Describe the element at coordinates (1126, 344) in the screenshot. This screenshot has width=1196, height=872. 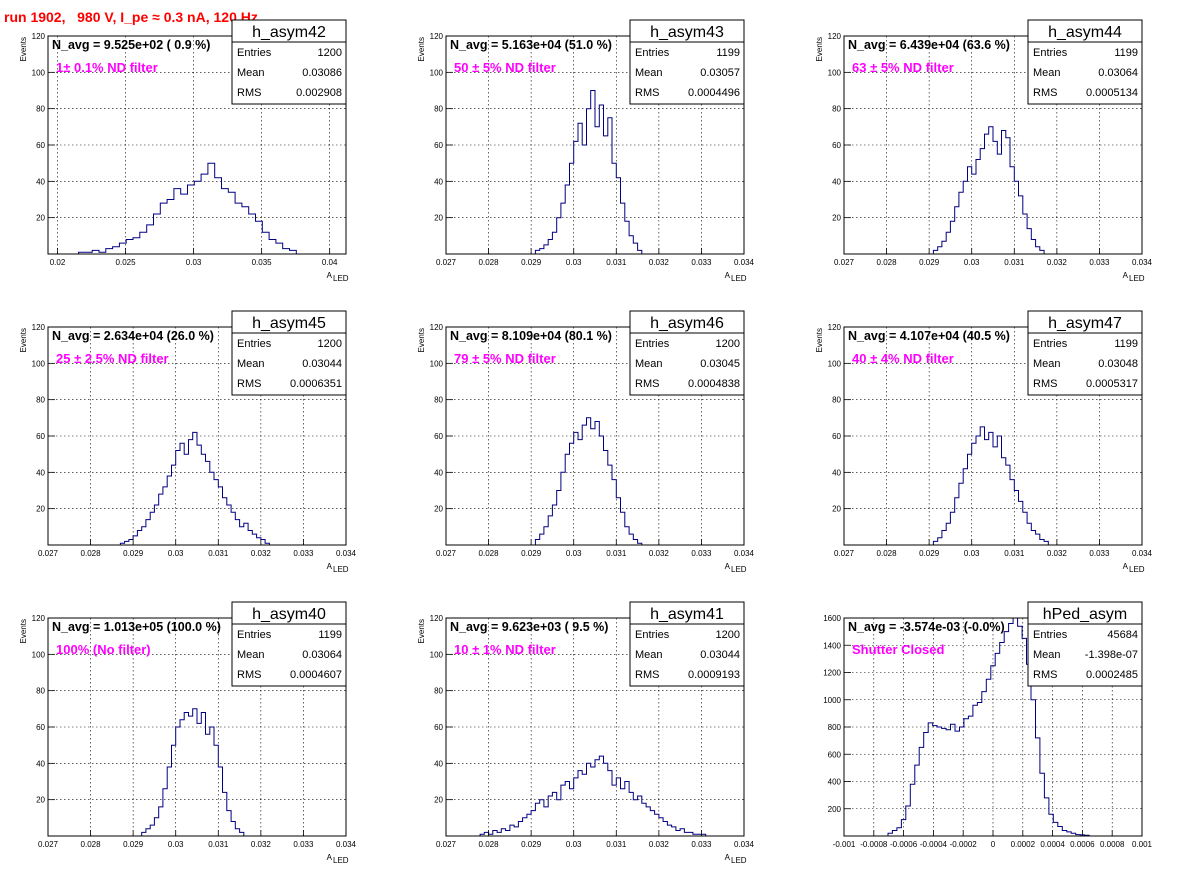
I see `stats-value-entries: 1199` at that location.